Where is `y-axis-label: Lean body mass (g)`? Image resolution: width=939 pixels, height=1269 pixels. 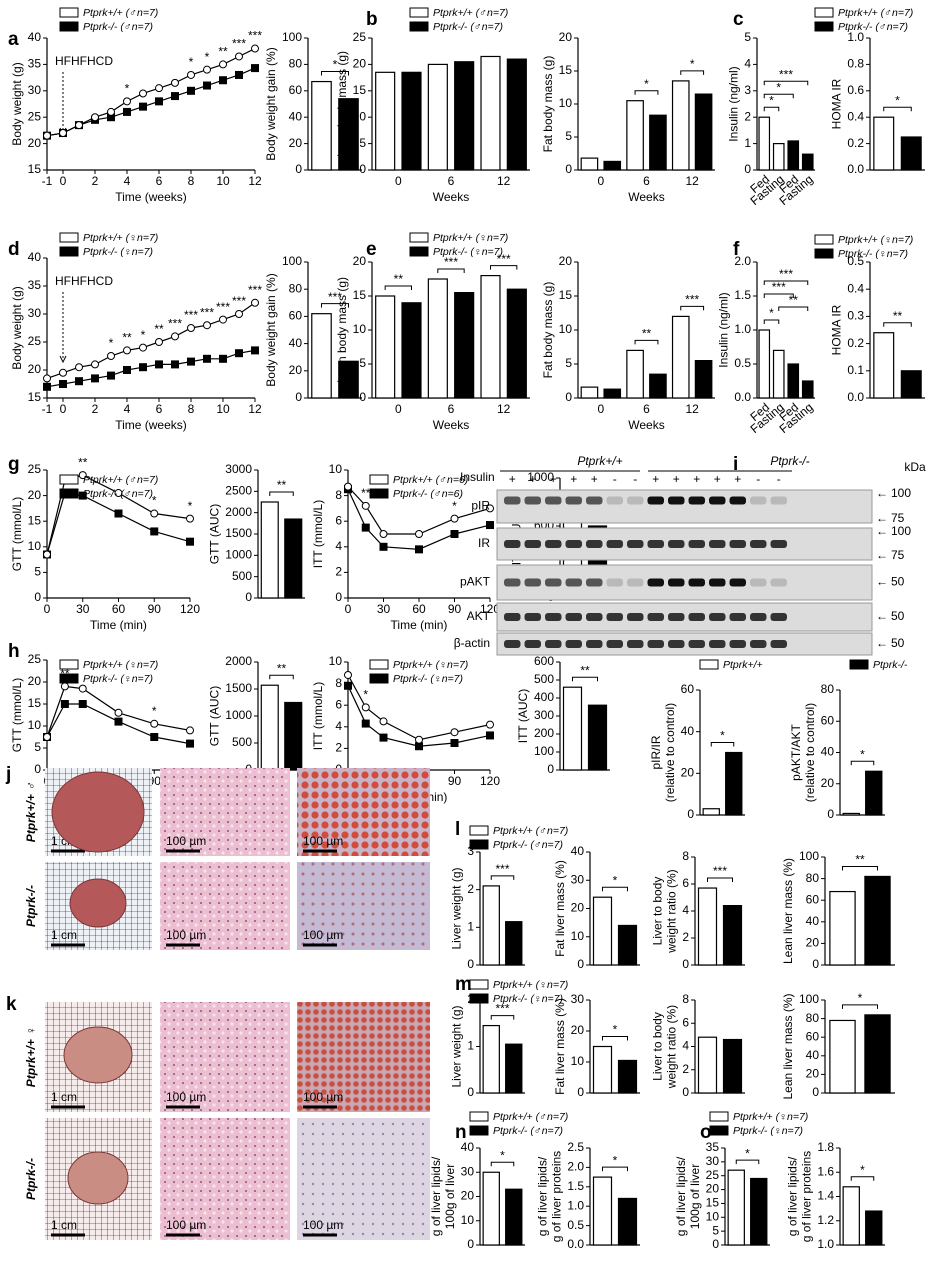
y-axis-label: Lean body mass (g) is located at coordinates (342, 330).